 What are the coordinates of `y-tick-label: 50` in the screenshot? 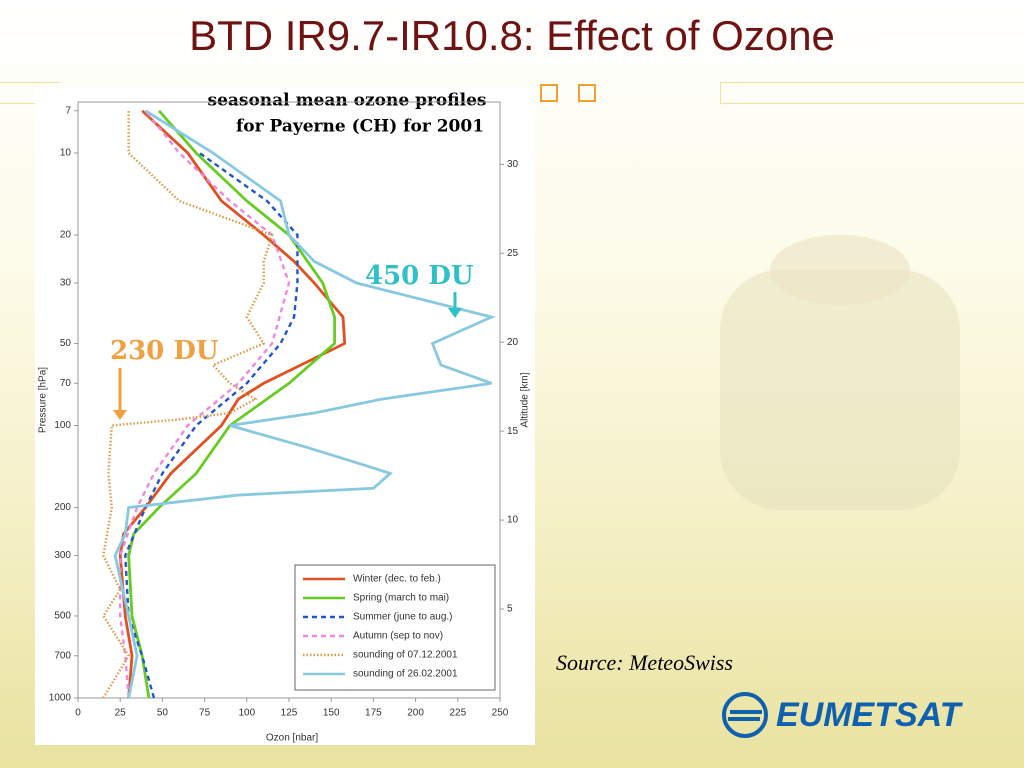 It's located at (66, 343).